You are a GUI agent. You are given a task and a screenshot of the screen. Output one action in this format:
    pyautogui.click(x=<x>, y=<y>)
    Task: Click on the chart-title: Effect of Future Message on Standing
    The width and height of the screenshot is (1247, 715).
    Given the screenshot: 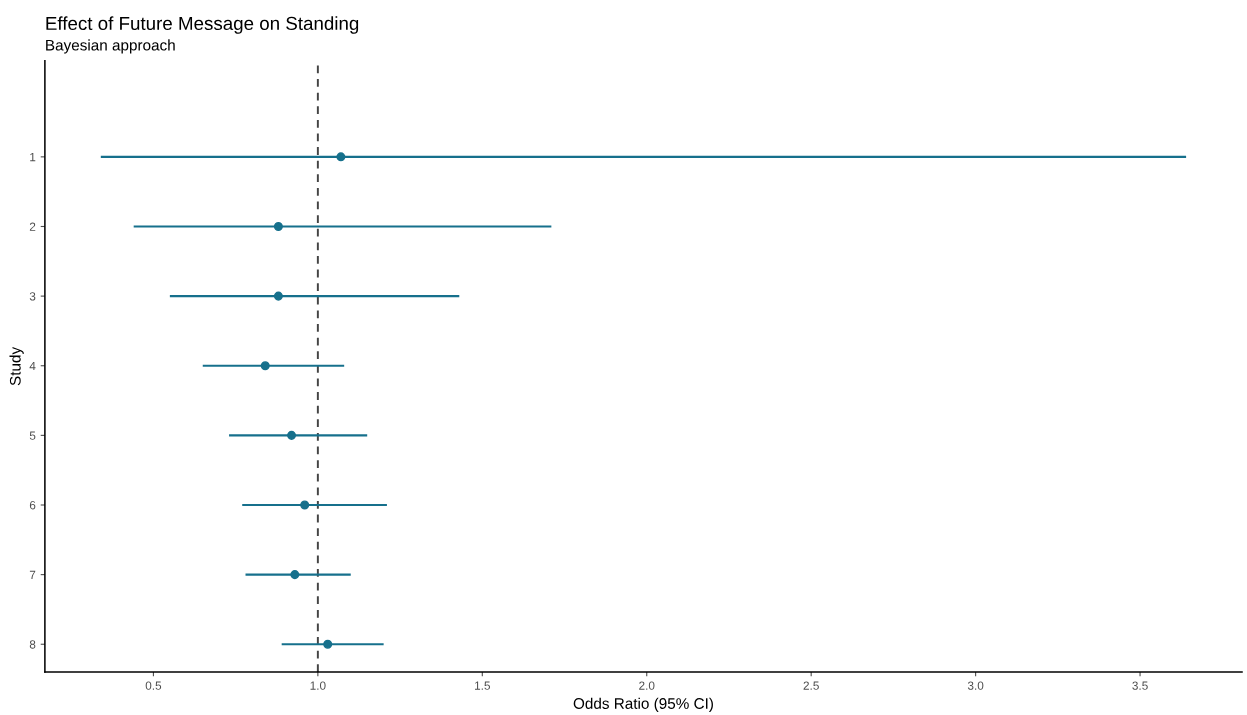 What is the action you would take?
    pyautogui.click(x=202, y=25)
    